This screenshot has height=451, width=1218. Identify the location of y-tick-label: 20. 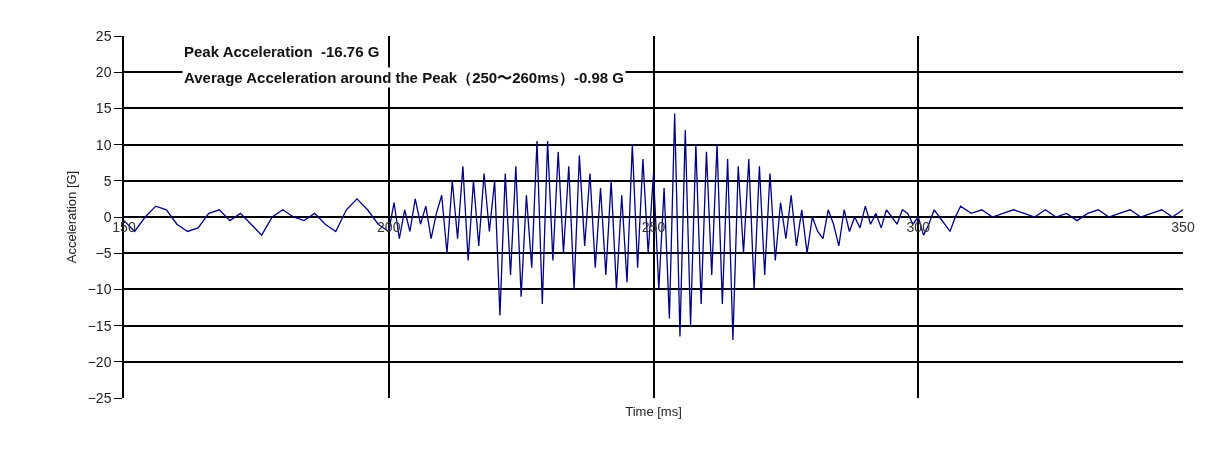
(103, 72).